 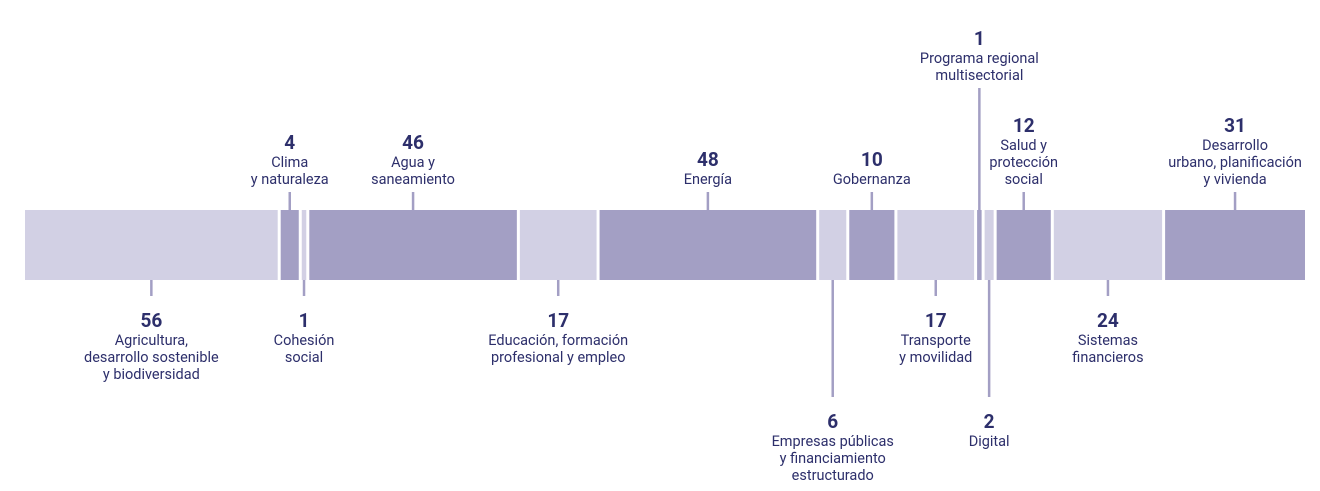 I want to click on category-label: Educación, formación, so click(x=558, y=340).